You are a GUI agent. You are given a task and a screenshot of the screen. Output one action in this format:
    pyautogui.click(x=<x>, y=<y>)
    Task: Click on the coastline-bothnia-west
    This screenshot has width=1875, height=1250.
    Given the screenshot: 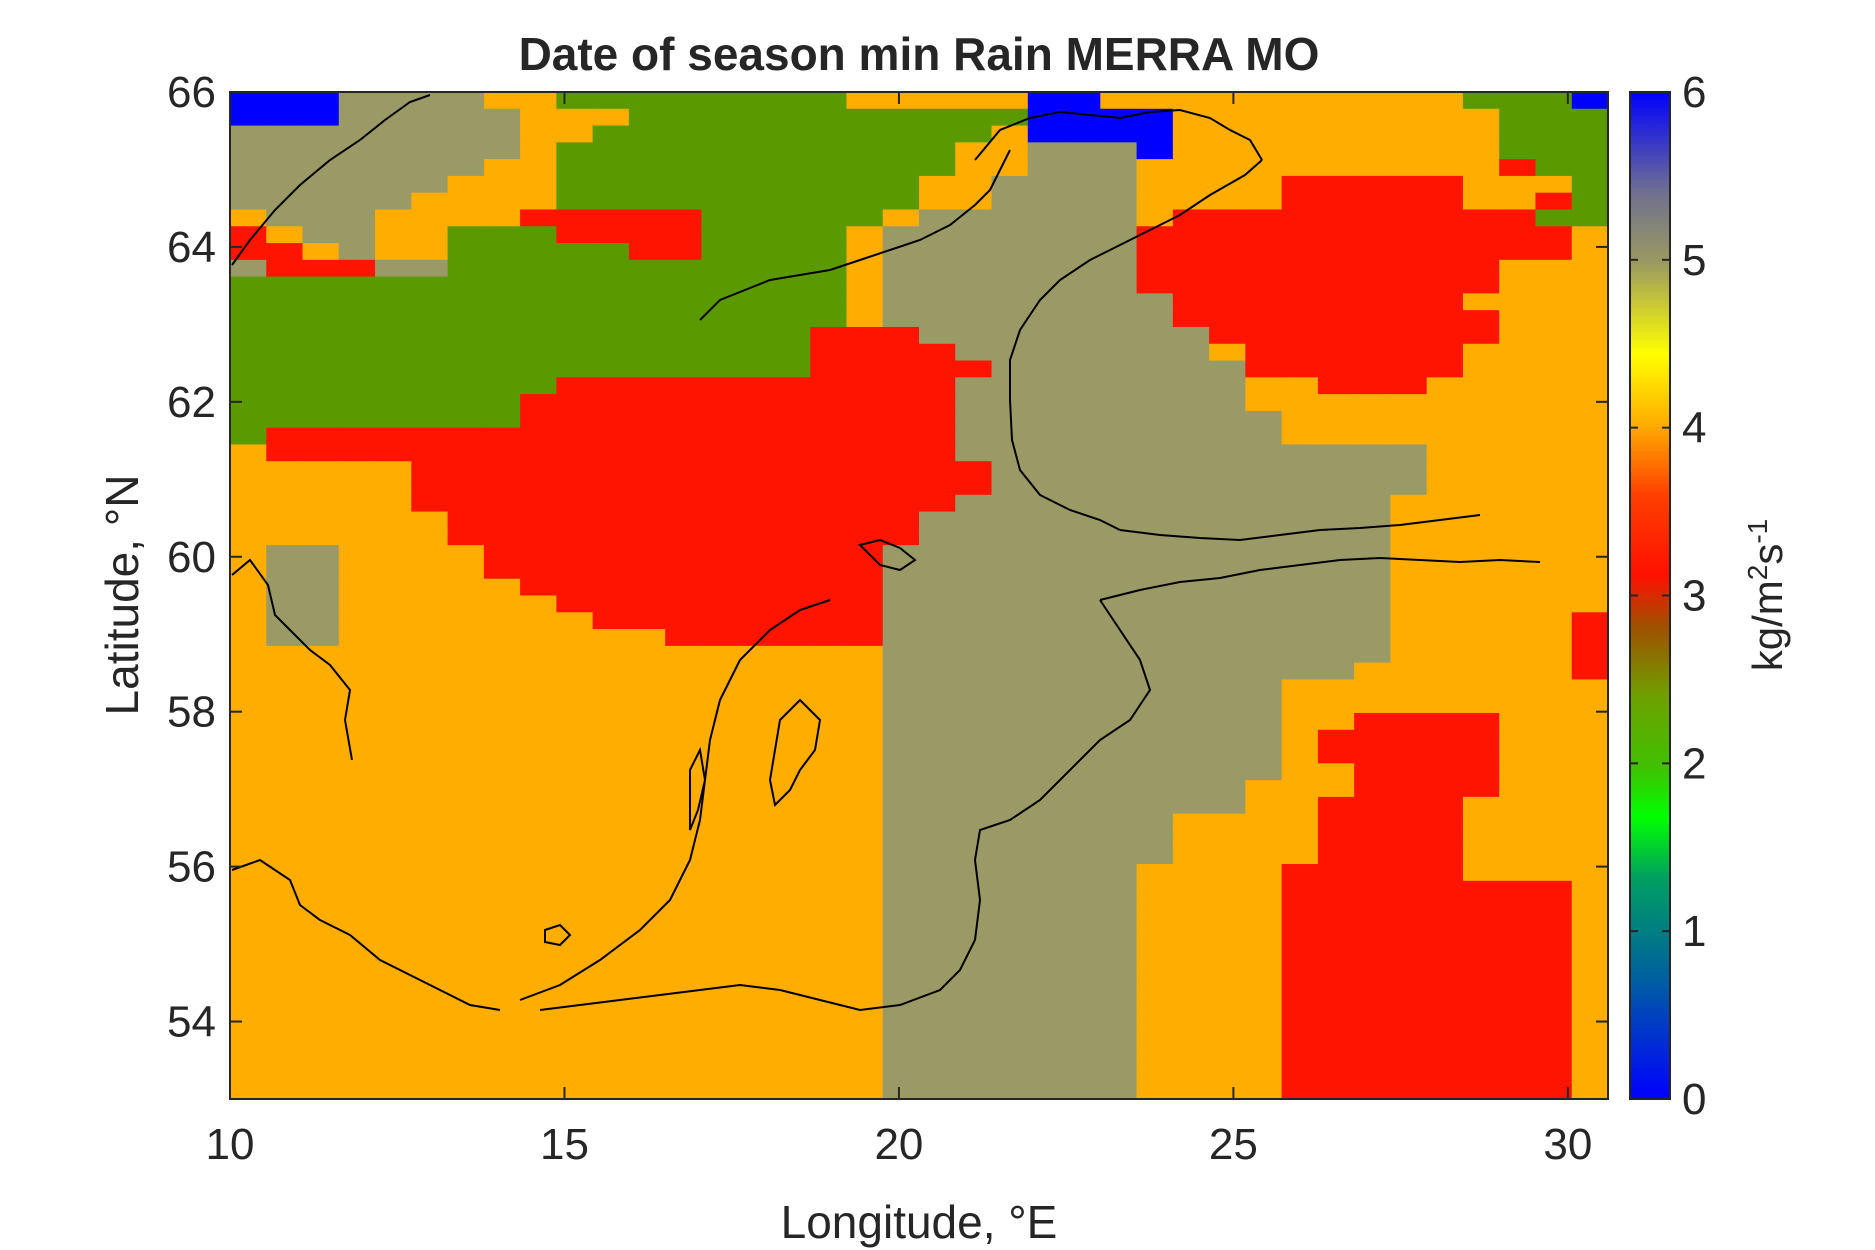 What is the action you would take?
    pyautogui.click(x=855, y=235)
    